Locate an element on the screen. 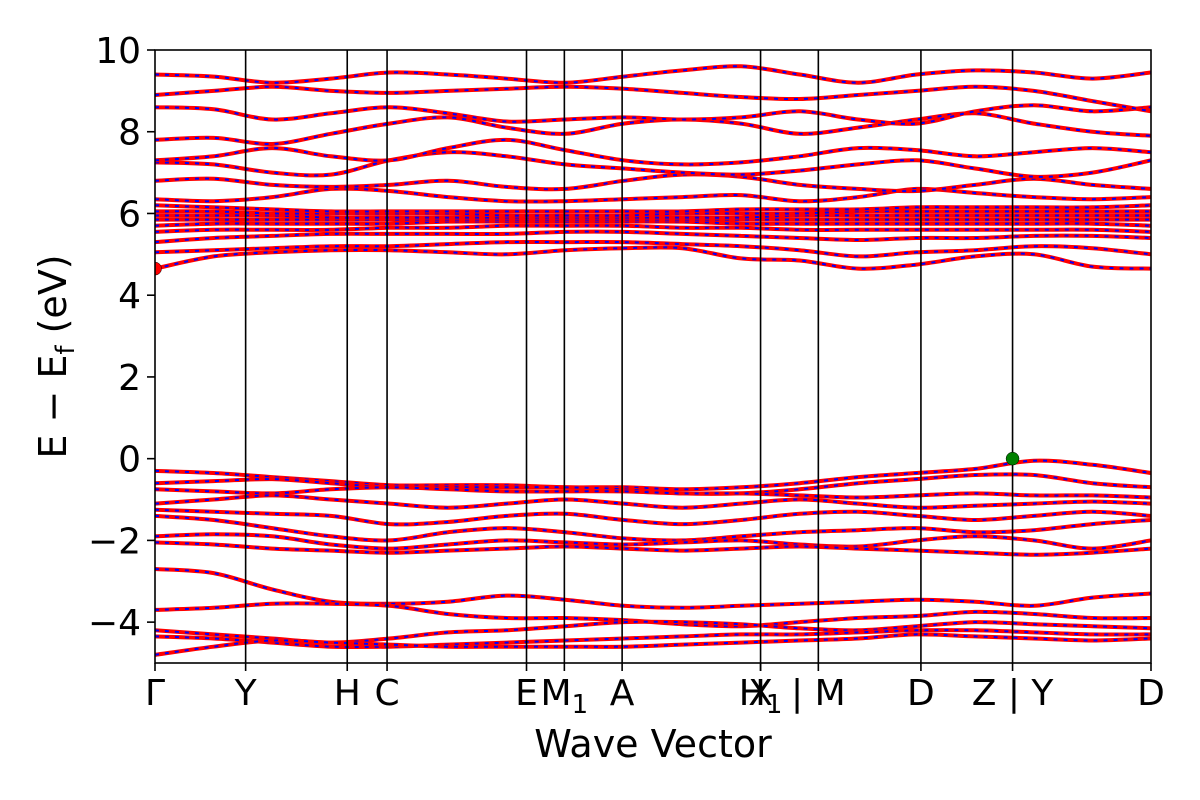 This screenshot has height=800, width=1200. band-9-up is located at coordinates (653, 195).